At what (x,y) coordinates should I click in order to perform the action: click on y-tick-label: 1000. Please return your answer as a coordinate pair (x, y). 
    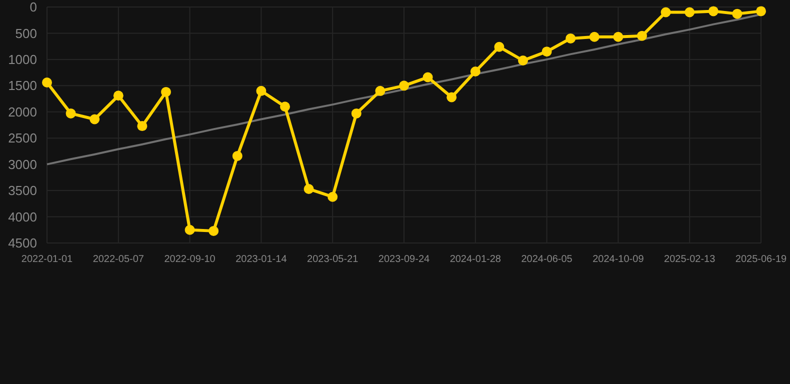
    Looking at the image, I should click on (22, 59).